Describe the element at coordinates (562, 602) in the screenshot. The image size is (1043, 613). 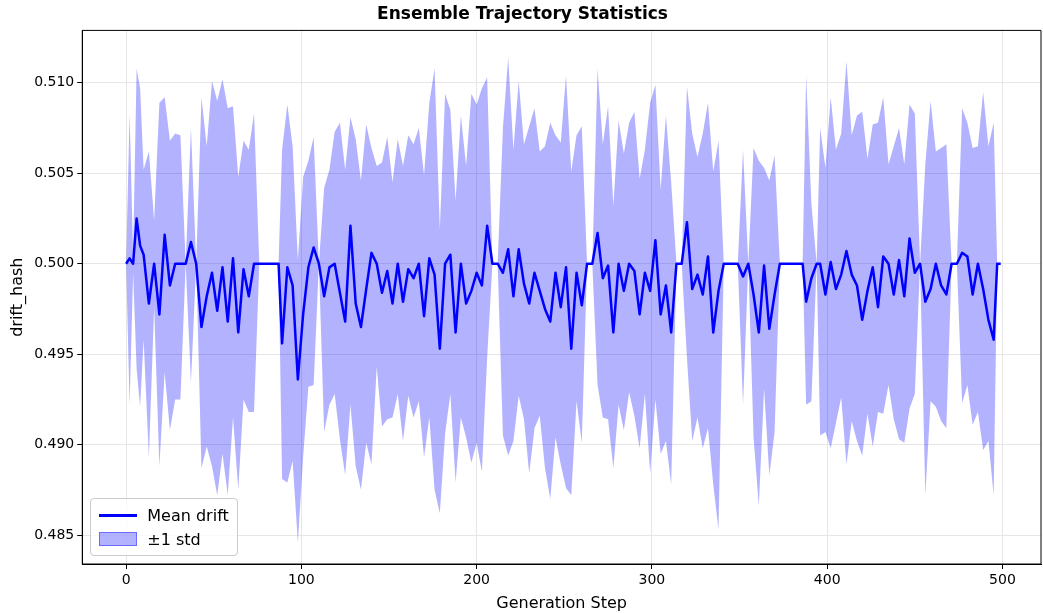
I see `x-axis-title: Generation Step` at that location.